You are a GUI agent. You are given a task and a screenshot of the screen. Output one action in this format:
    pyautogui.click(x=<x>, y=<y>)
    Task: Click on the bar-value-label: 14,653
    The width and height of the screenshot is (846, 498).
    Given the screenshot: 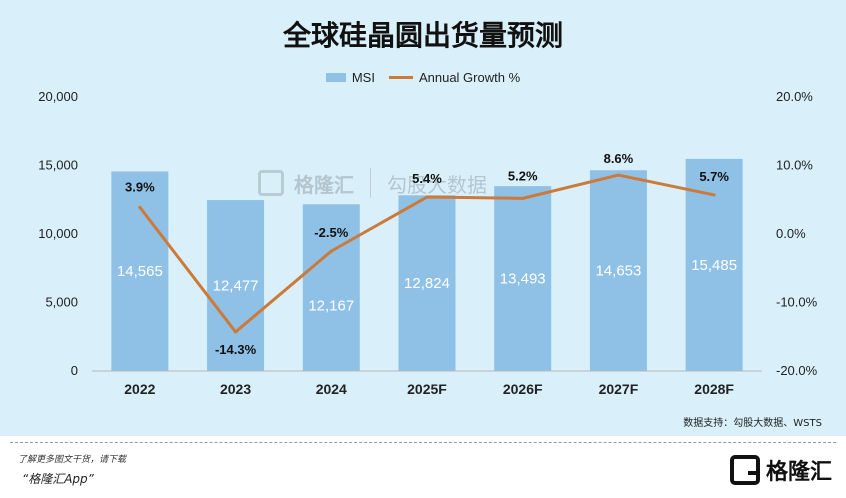 What is the action you would take?
    pyautogui.click(x=618, y=271)
    